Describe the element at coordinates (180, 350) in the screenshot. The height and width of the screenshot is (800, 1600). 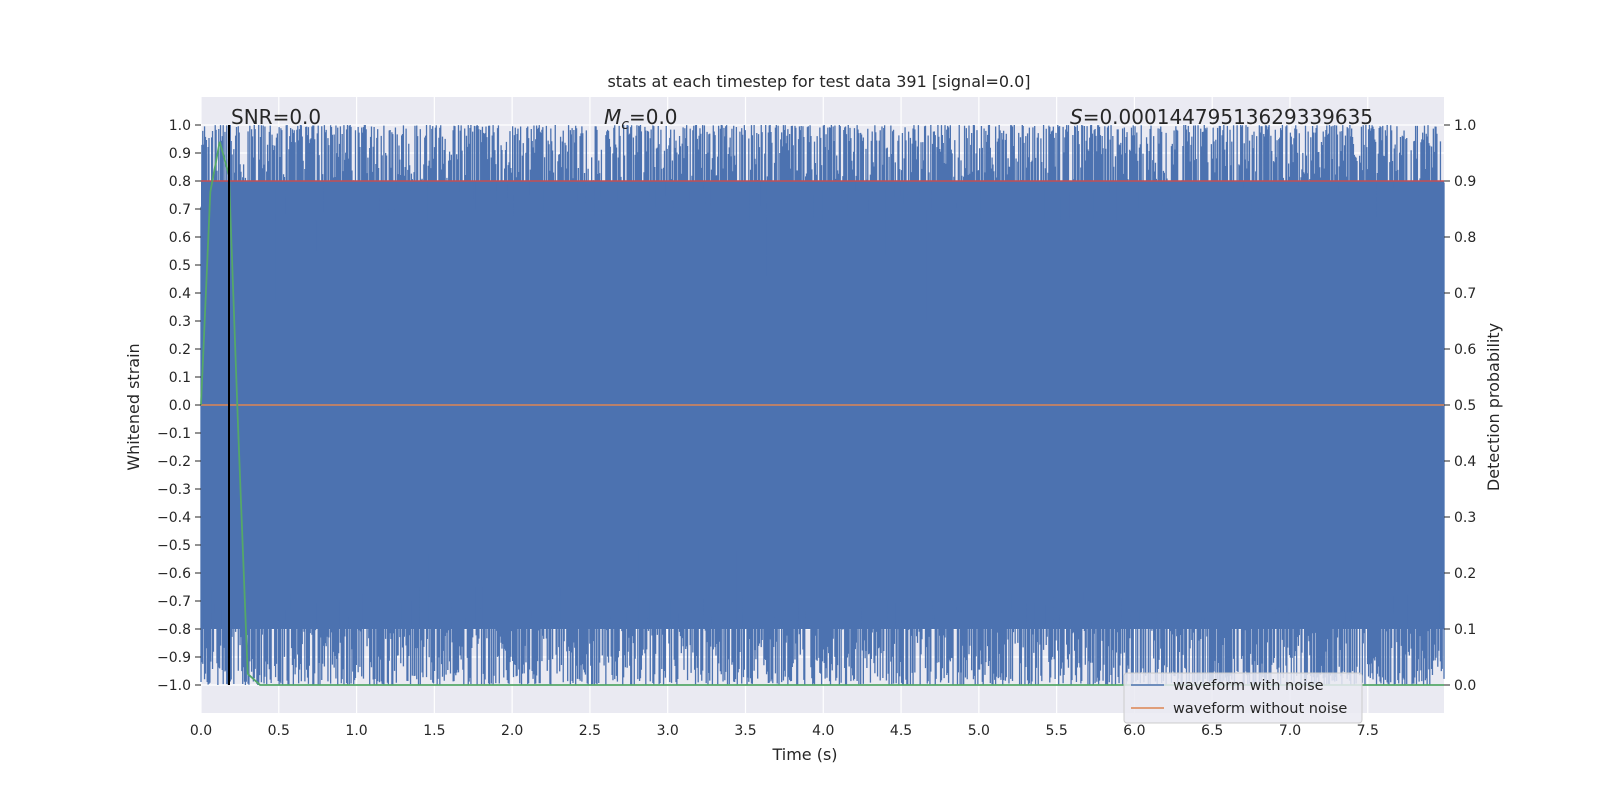
I see `y-tick-label: 0.2` at that location.